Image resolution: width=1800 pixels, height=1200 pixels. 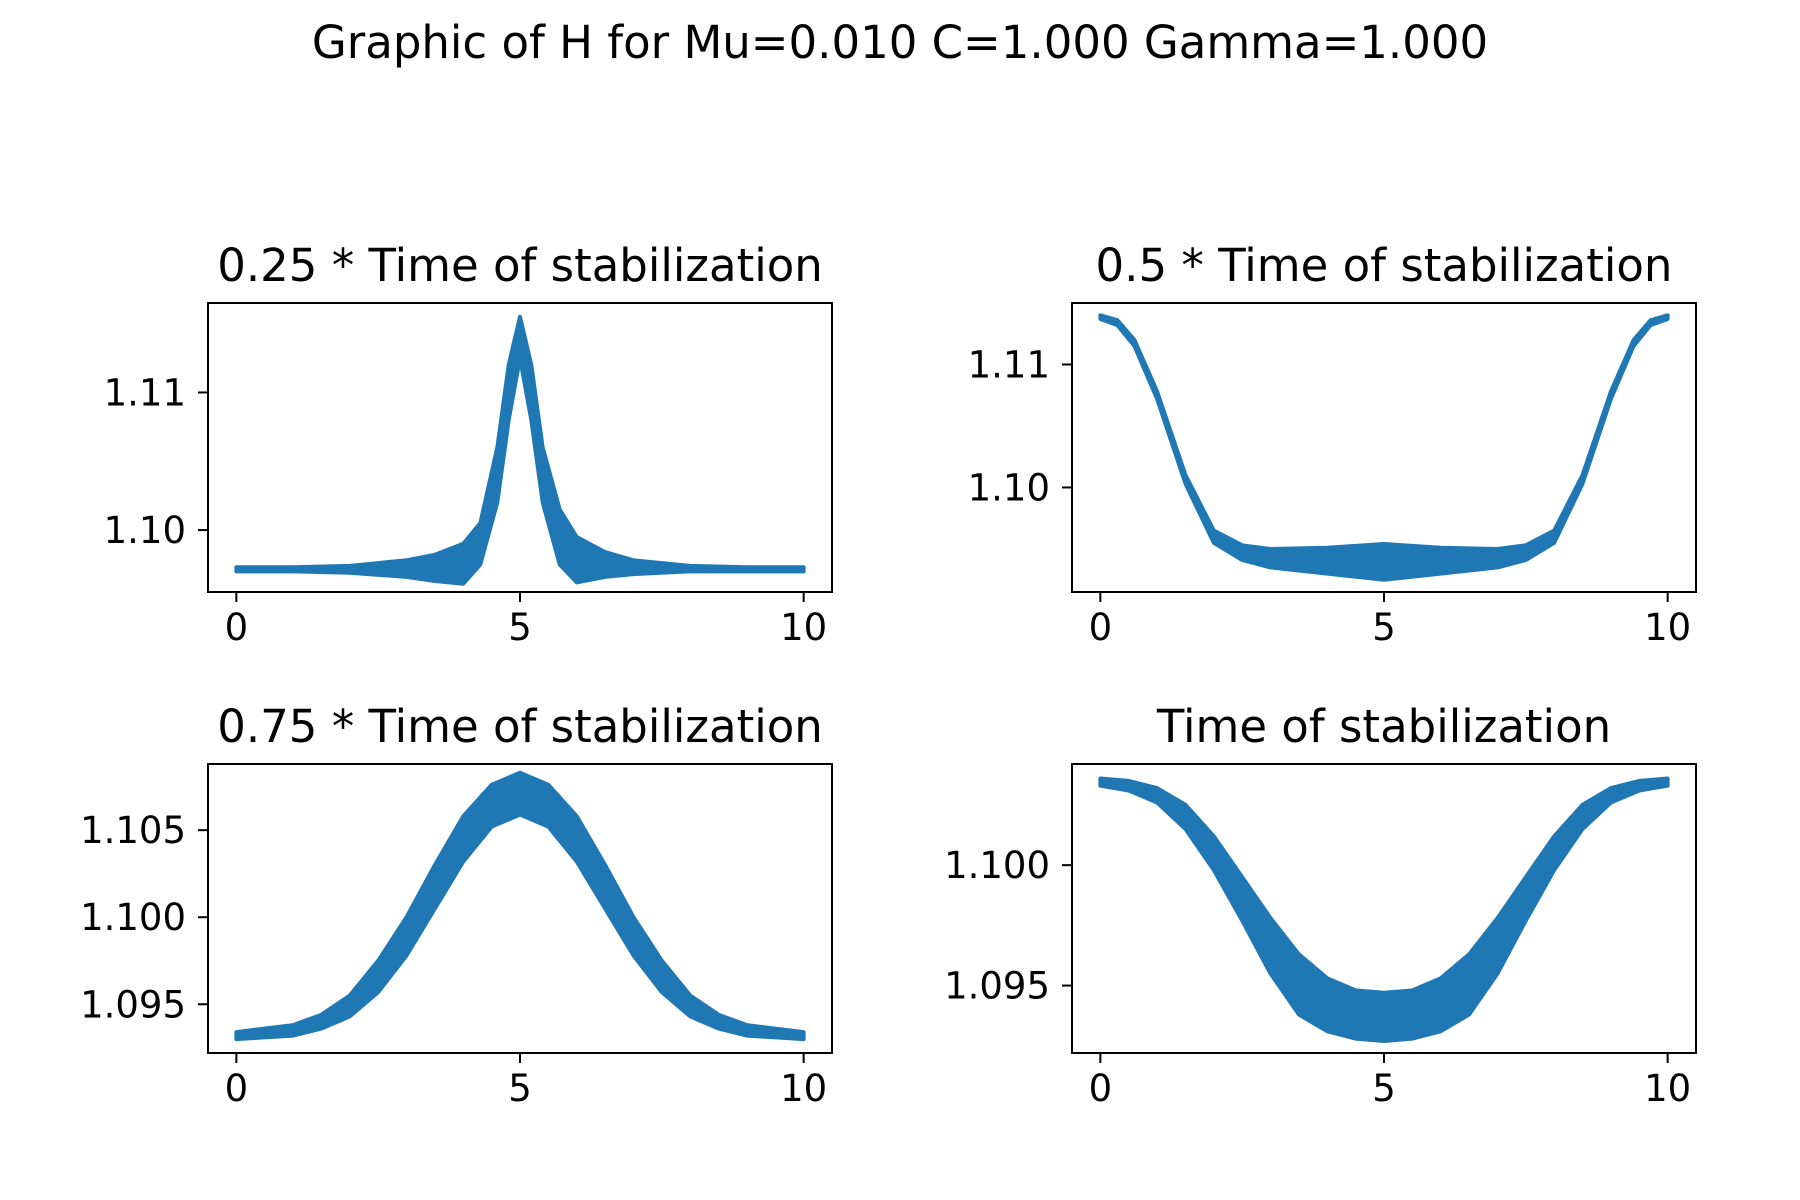 What do you see at coordinates (1384, 265) in the screenshot?
I see `subplot-title: 0.5 * Time of stabilization` at bounding box center [1384, 265].